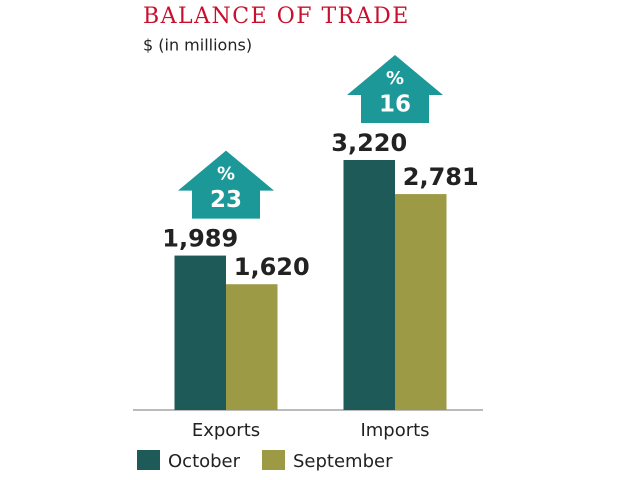 The image size is (640, 480). What do you see at coordinates (272, 267) in the screenshot?
I see `value-label: 1,620` at bounding box center [272, 267].